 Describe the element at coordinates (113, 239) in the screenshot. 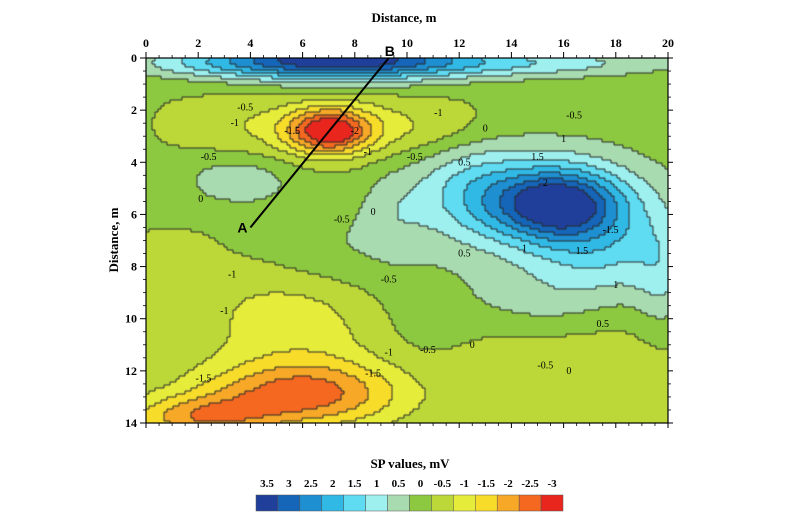

I see `y-axis-title: Distance, m` at that location.